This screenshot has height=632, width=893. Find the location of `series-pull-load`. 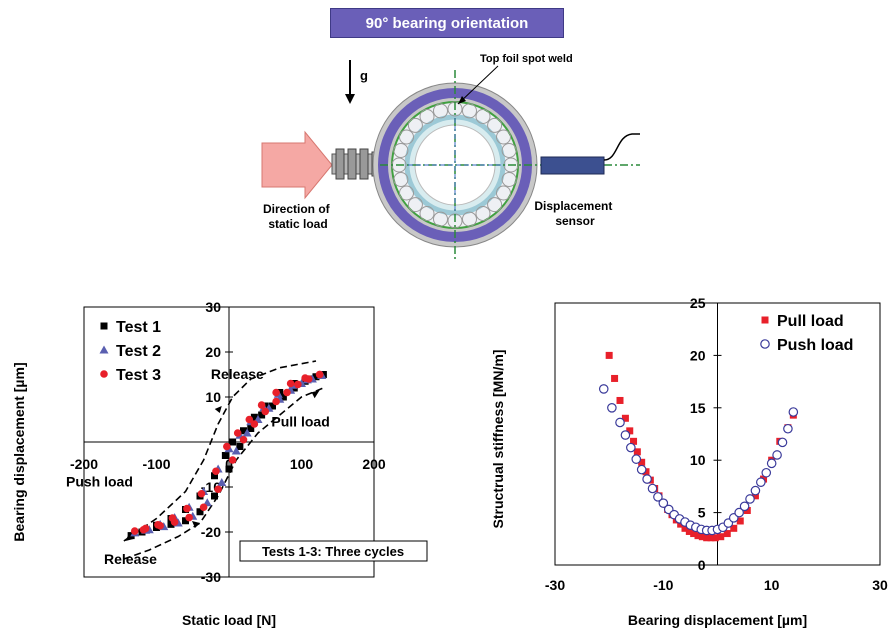

series-pull-load is located at coordinates (701, 446).